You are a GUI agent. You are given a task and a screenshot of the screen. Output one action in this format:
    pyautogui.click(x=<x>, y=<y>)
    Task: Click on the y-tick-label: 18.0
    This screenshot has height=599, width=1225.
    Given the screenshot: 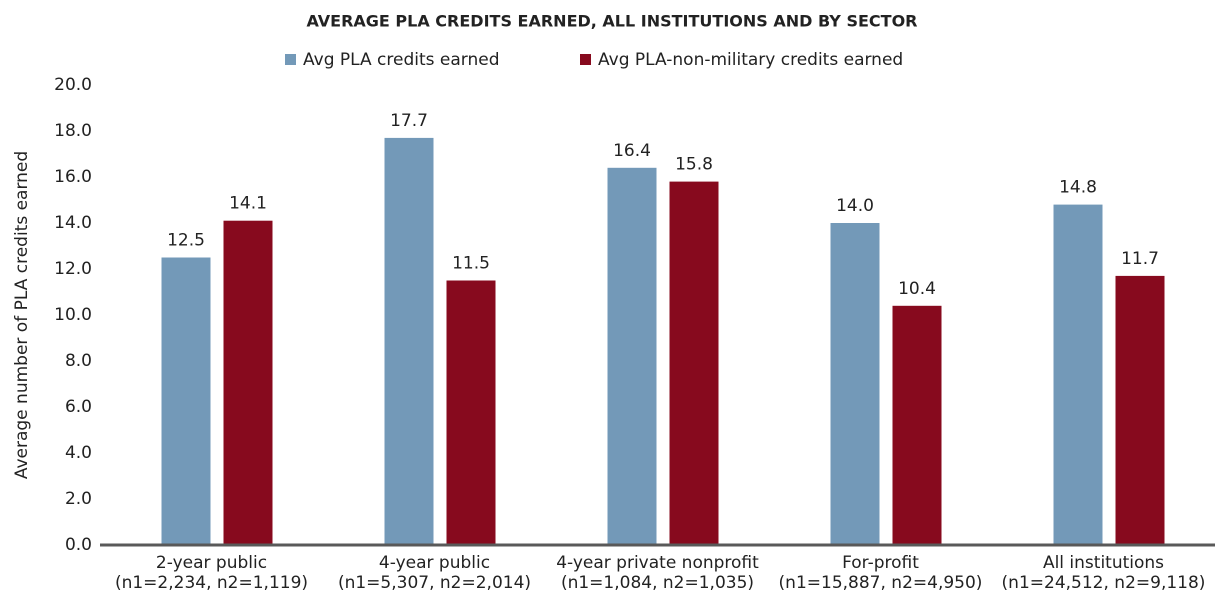 What is the action you would take?
    pyautogui.click(x=73, y=131)
    